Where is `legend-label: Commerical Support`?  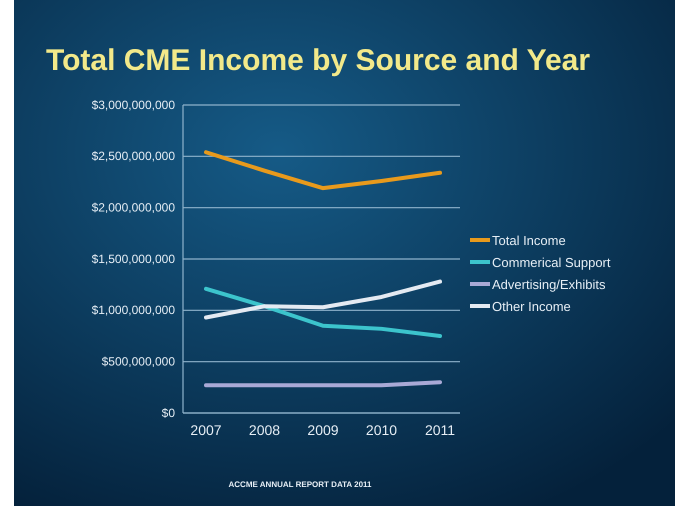
legend-label: Commerical Support is located at coordinates (551, 262).